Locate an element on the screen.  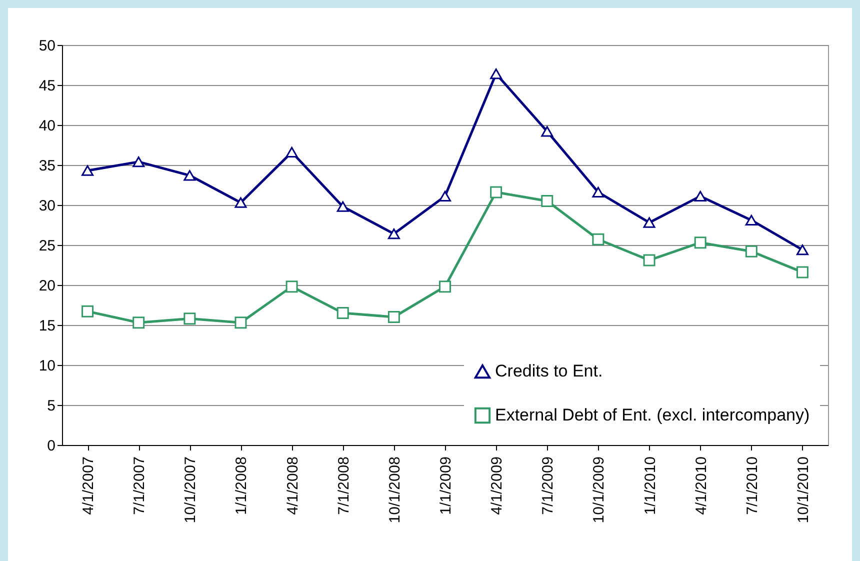
x-tick-label: 1/1/2009 is located at coordinates (446, 485).